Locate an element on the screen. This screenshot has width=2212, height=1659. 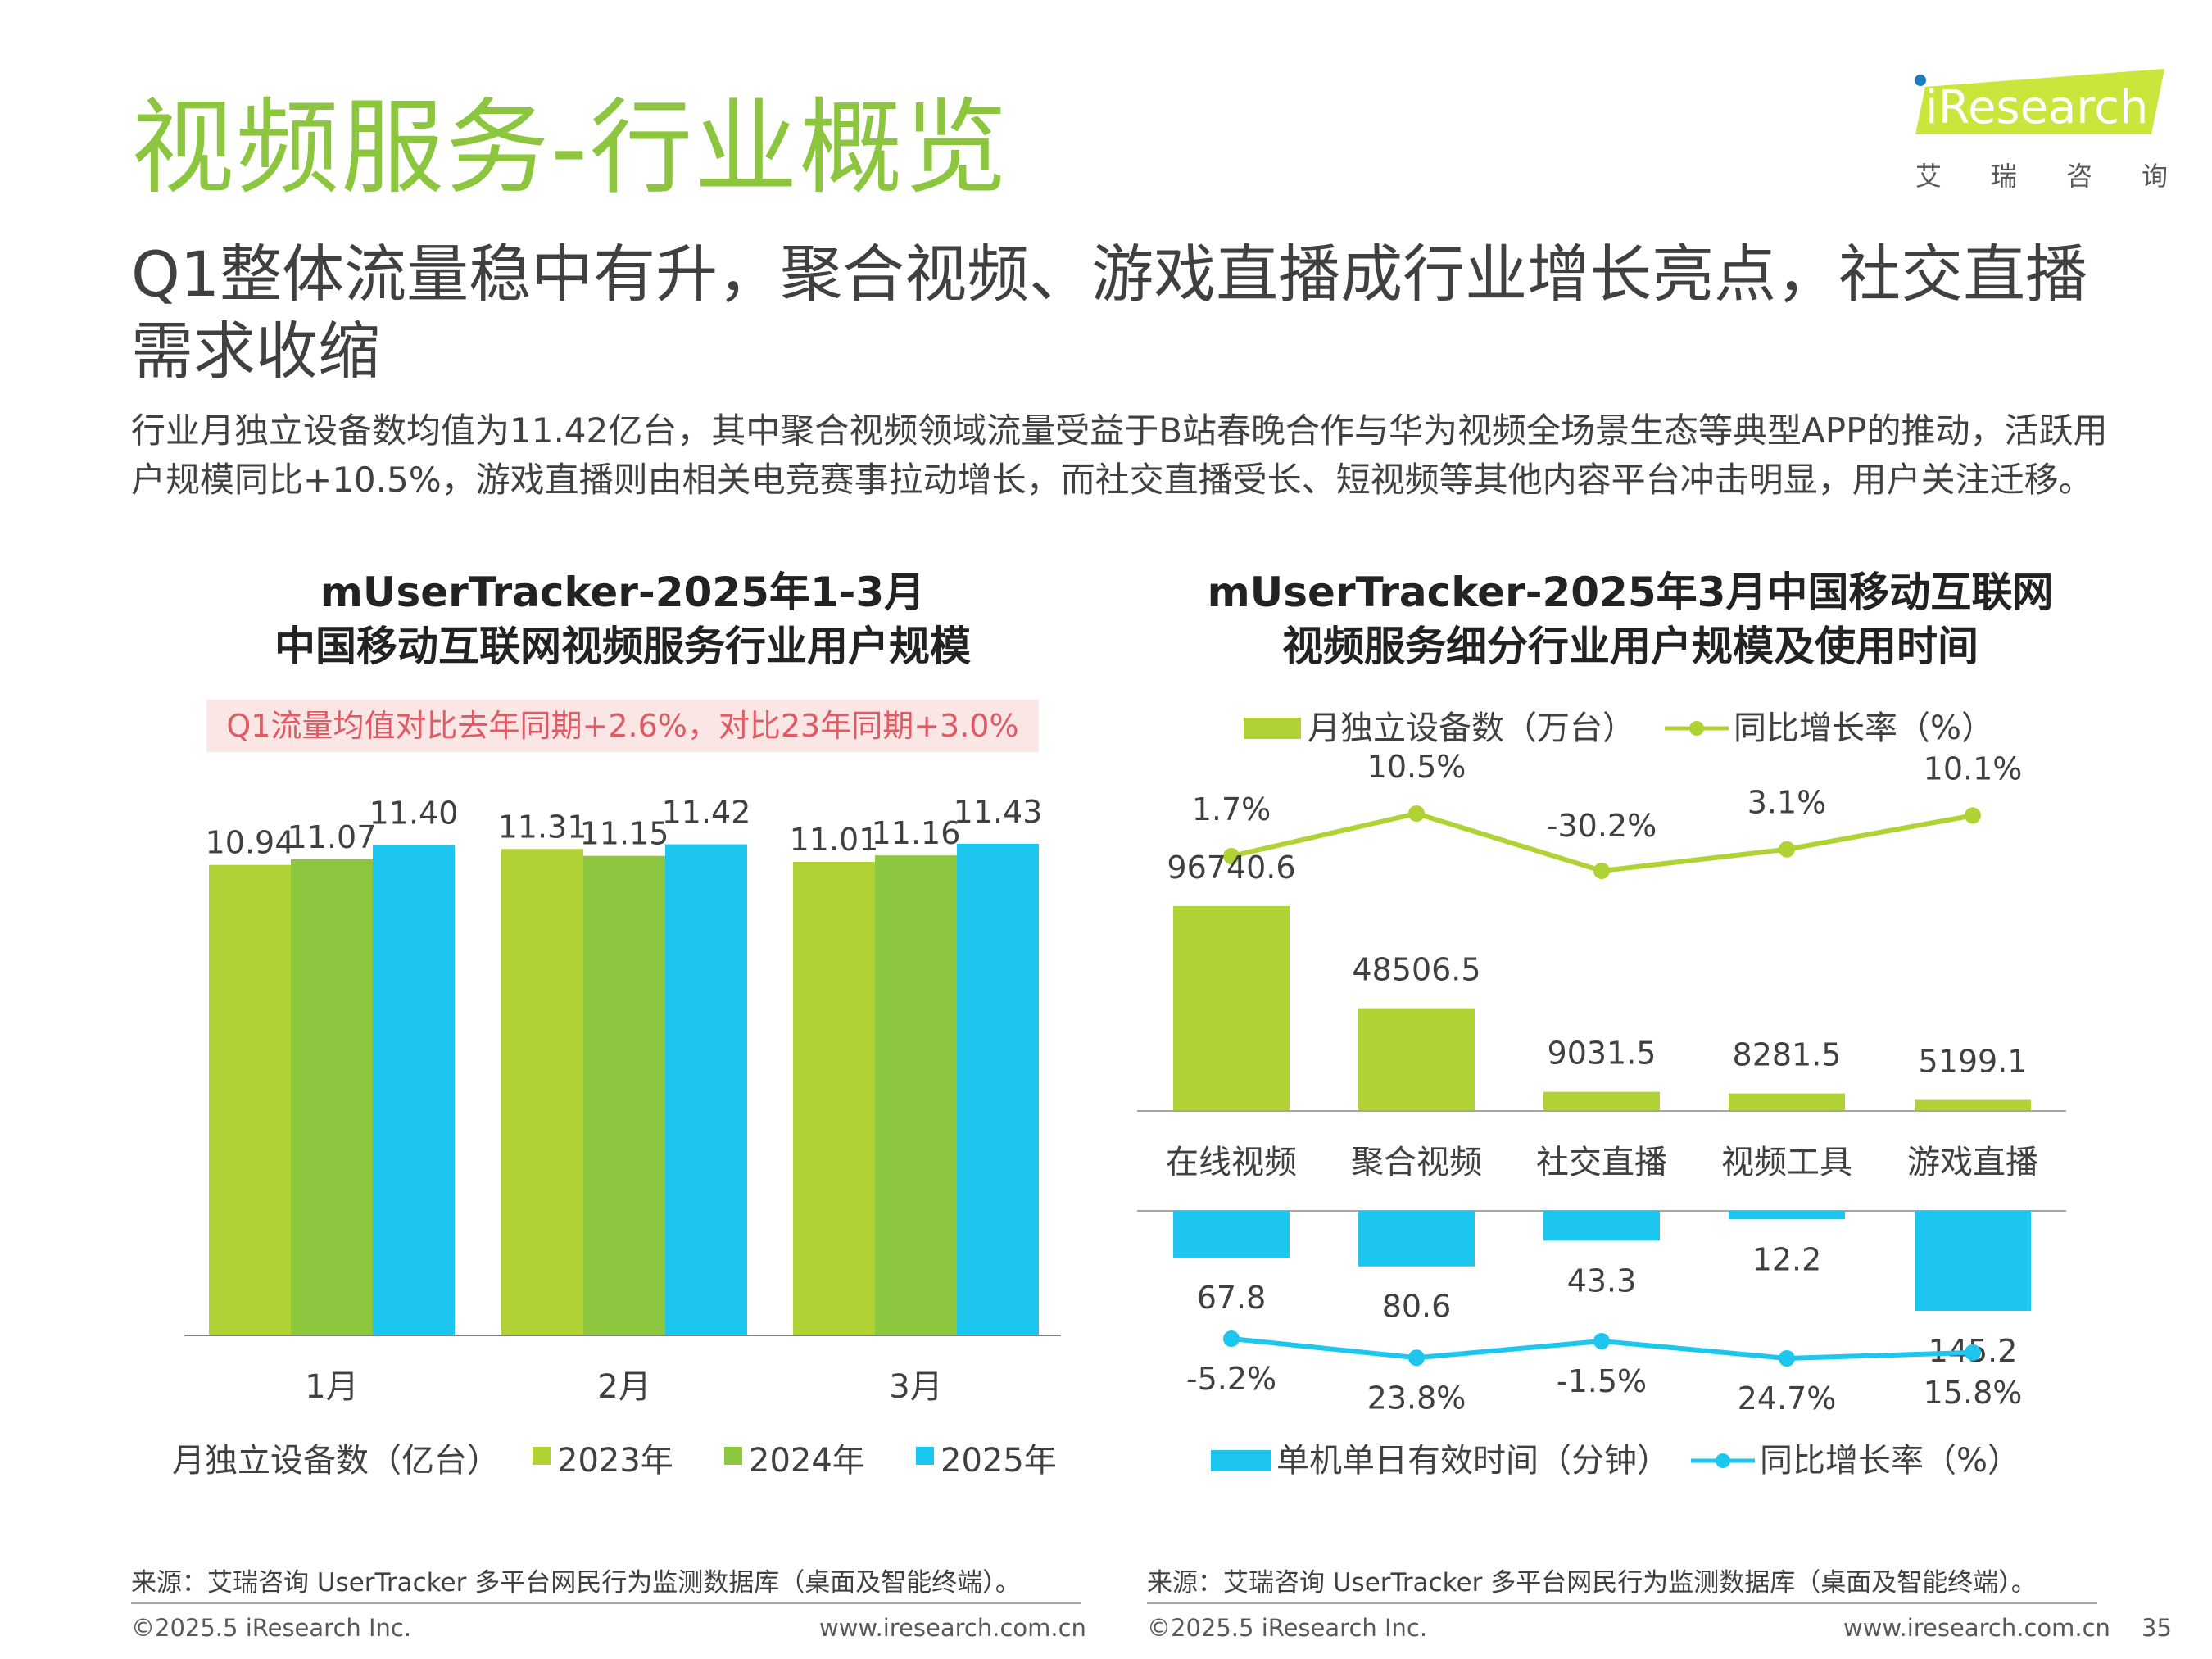
chart1-bar-label: 11.16 is located at coordinates (916, 833).